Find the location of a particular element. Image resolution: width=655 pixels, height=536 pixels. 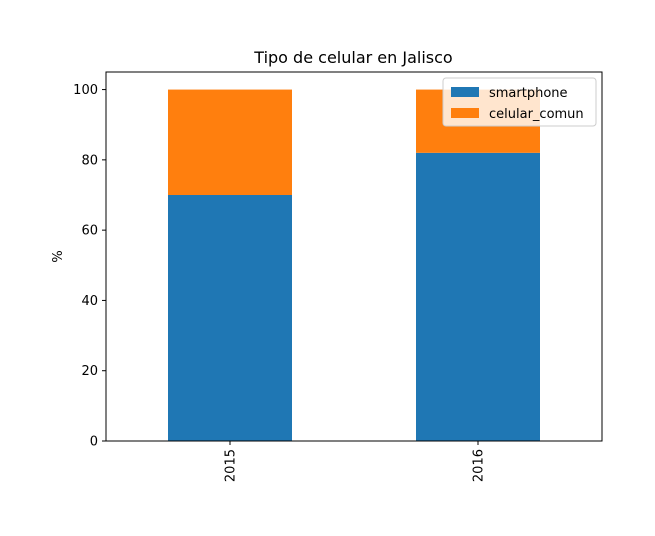

y-tick-label: 20 is located at coordinates (89, 371).